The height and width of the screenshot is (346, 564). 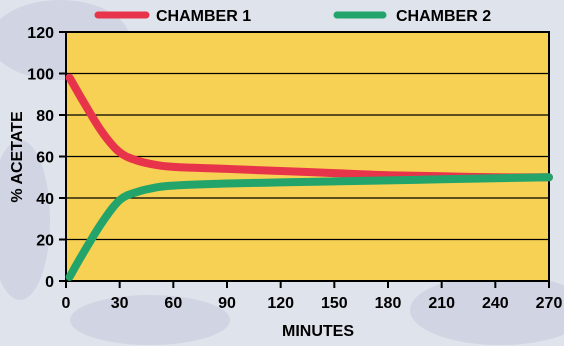 I want to click on x-tick-label: 30, so click(x=120, y=303).